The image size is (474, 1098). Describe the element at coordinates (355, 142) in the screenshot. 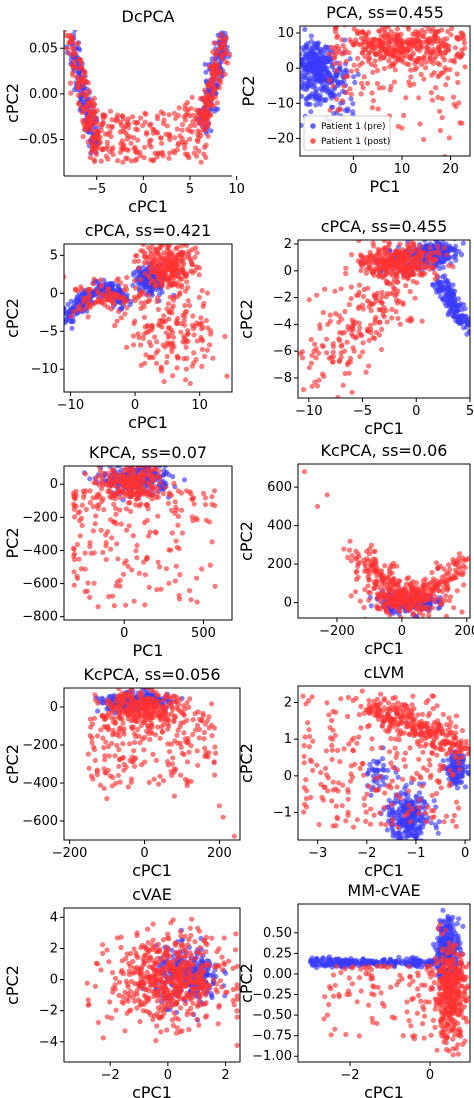

I see `legend-label-post: Patient 1 (post)` at that location.